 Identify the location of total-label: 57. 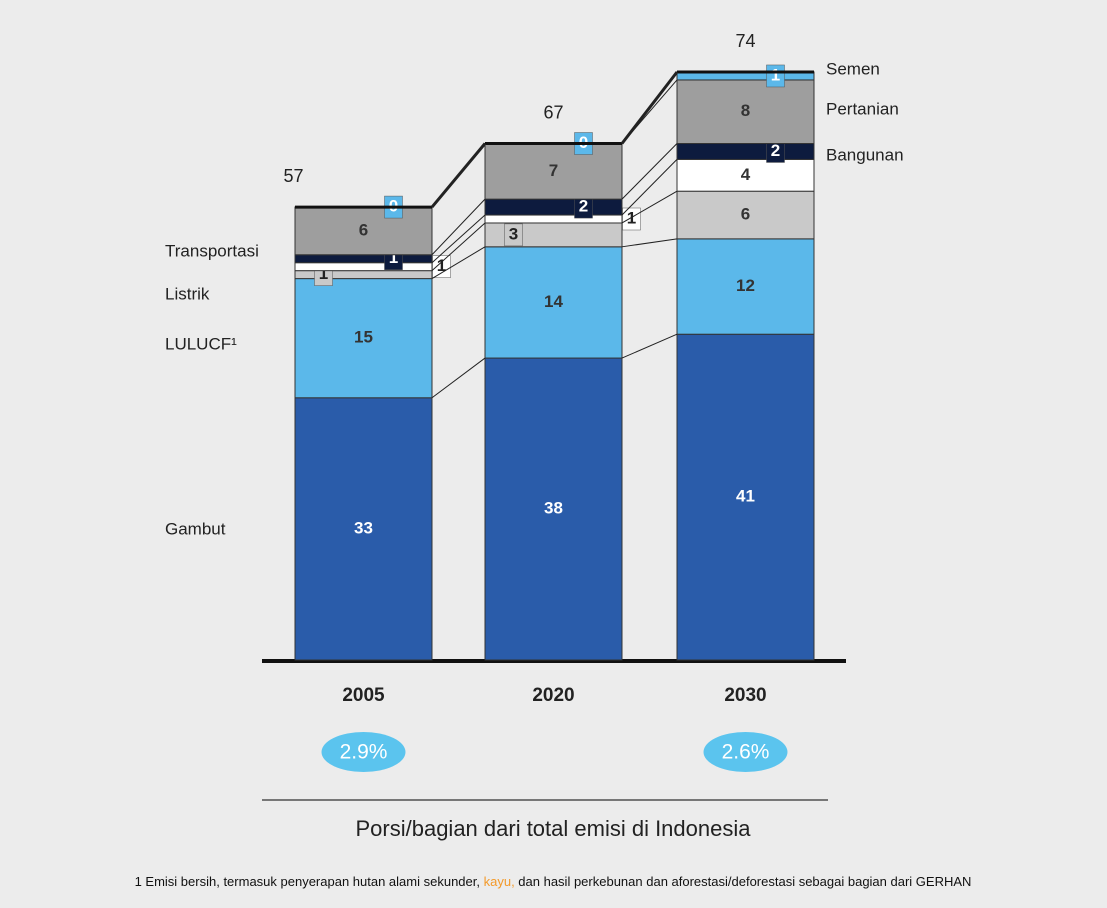
(293, 176).